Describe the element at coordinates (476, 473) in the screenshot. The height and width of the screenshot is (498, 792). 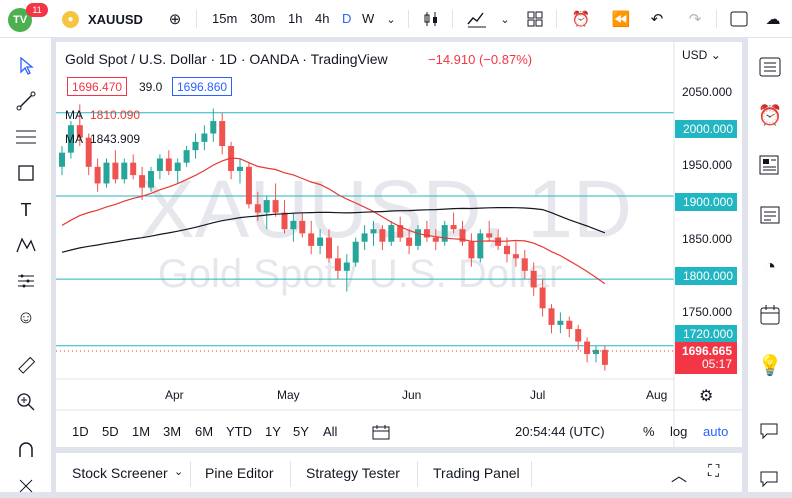
I see `tab-trading-panel: Trading Panel` at that location.